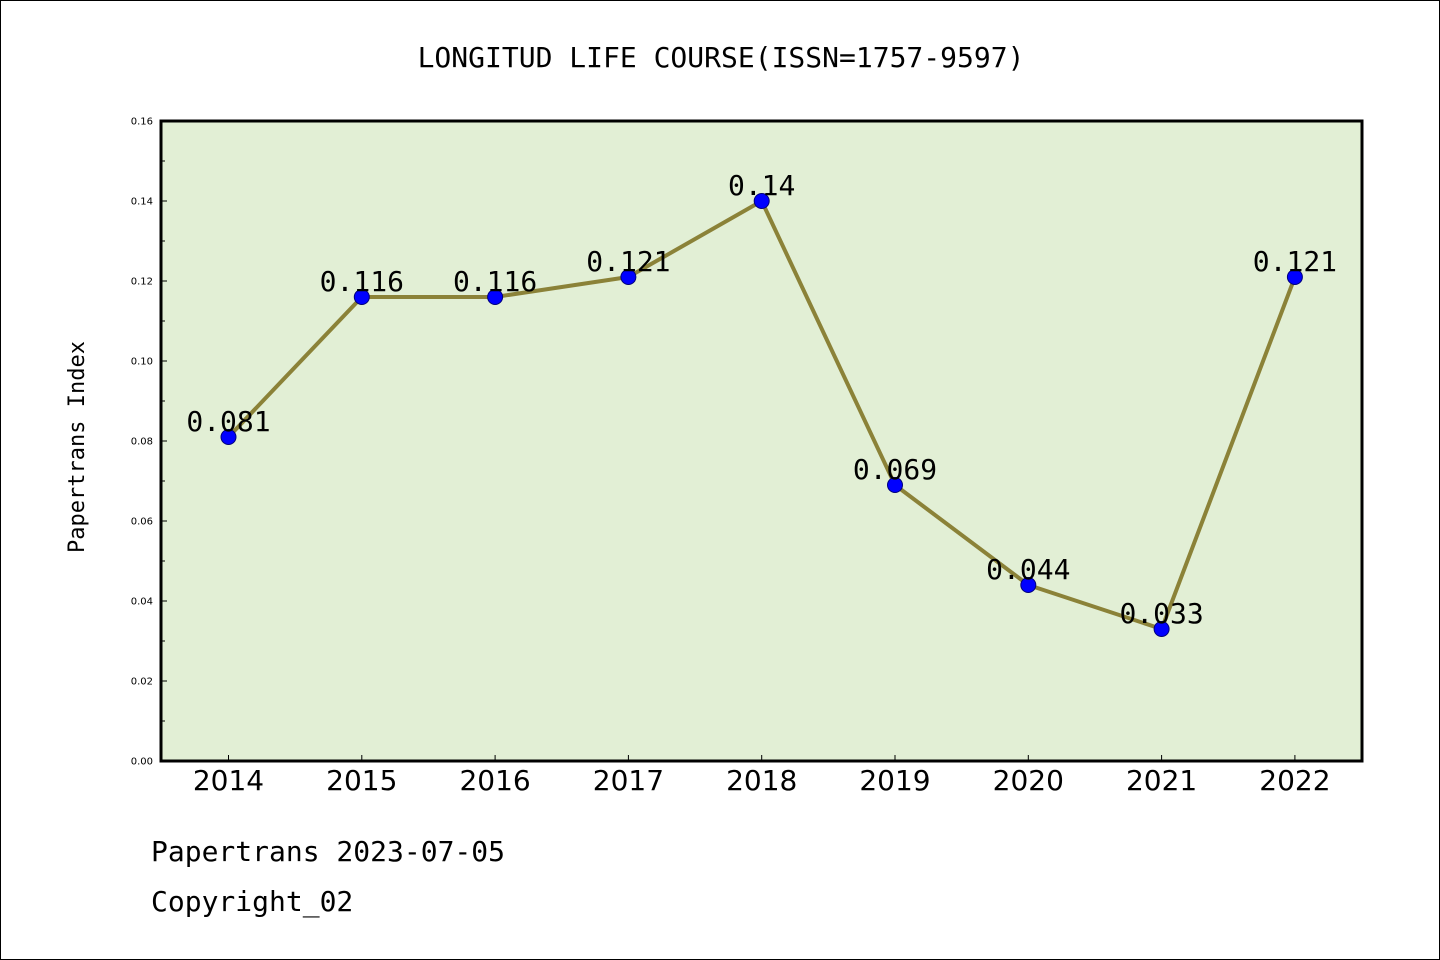  I want to click on x-tick-label: 2015, so click(361, 780).